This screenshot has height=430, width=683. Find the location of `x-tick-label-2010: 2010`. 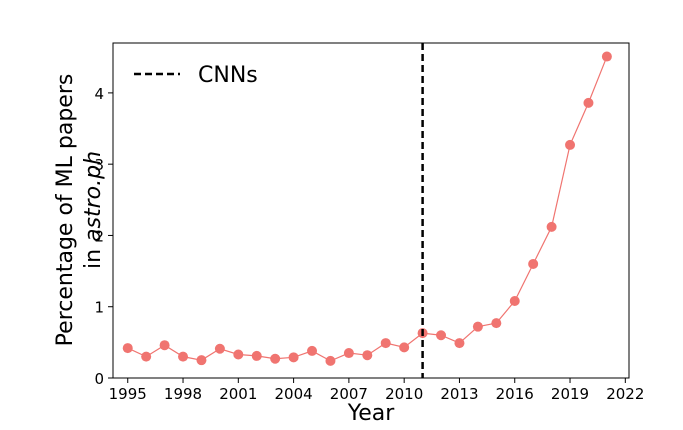

x-tick-label-2010: 2010 is located at coordinates (404, 394).